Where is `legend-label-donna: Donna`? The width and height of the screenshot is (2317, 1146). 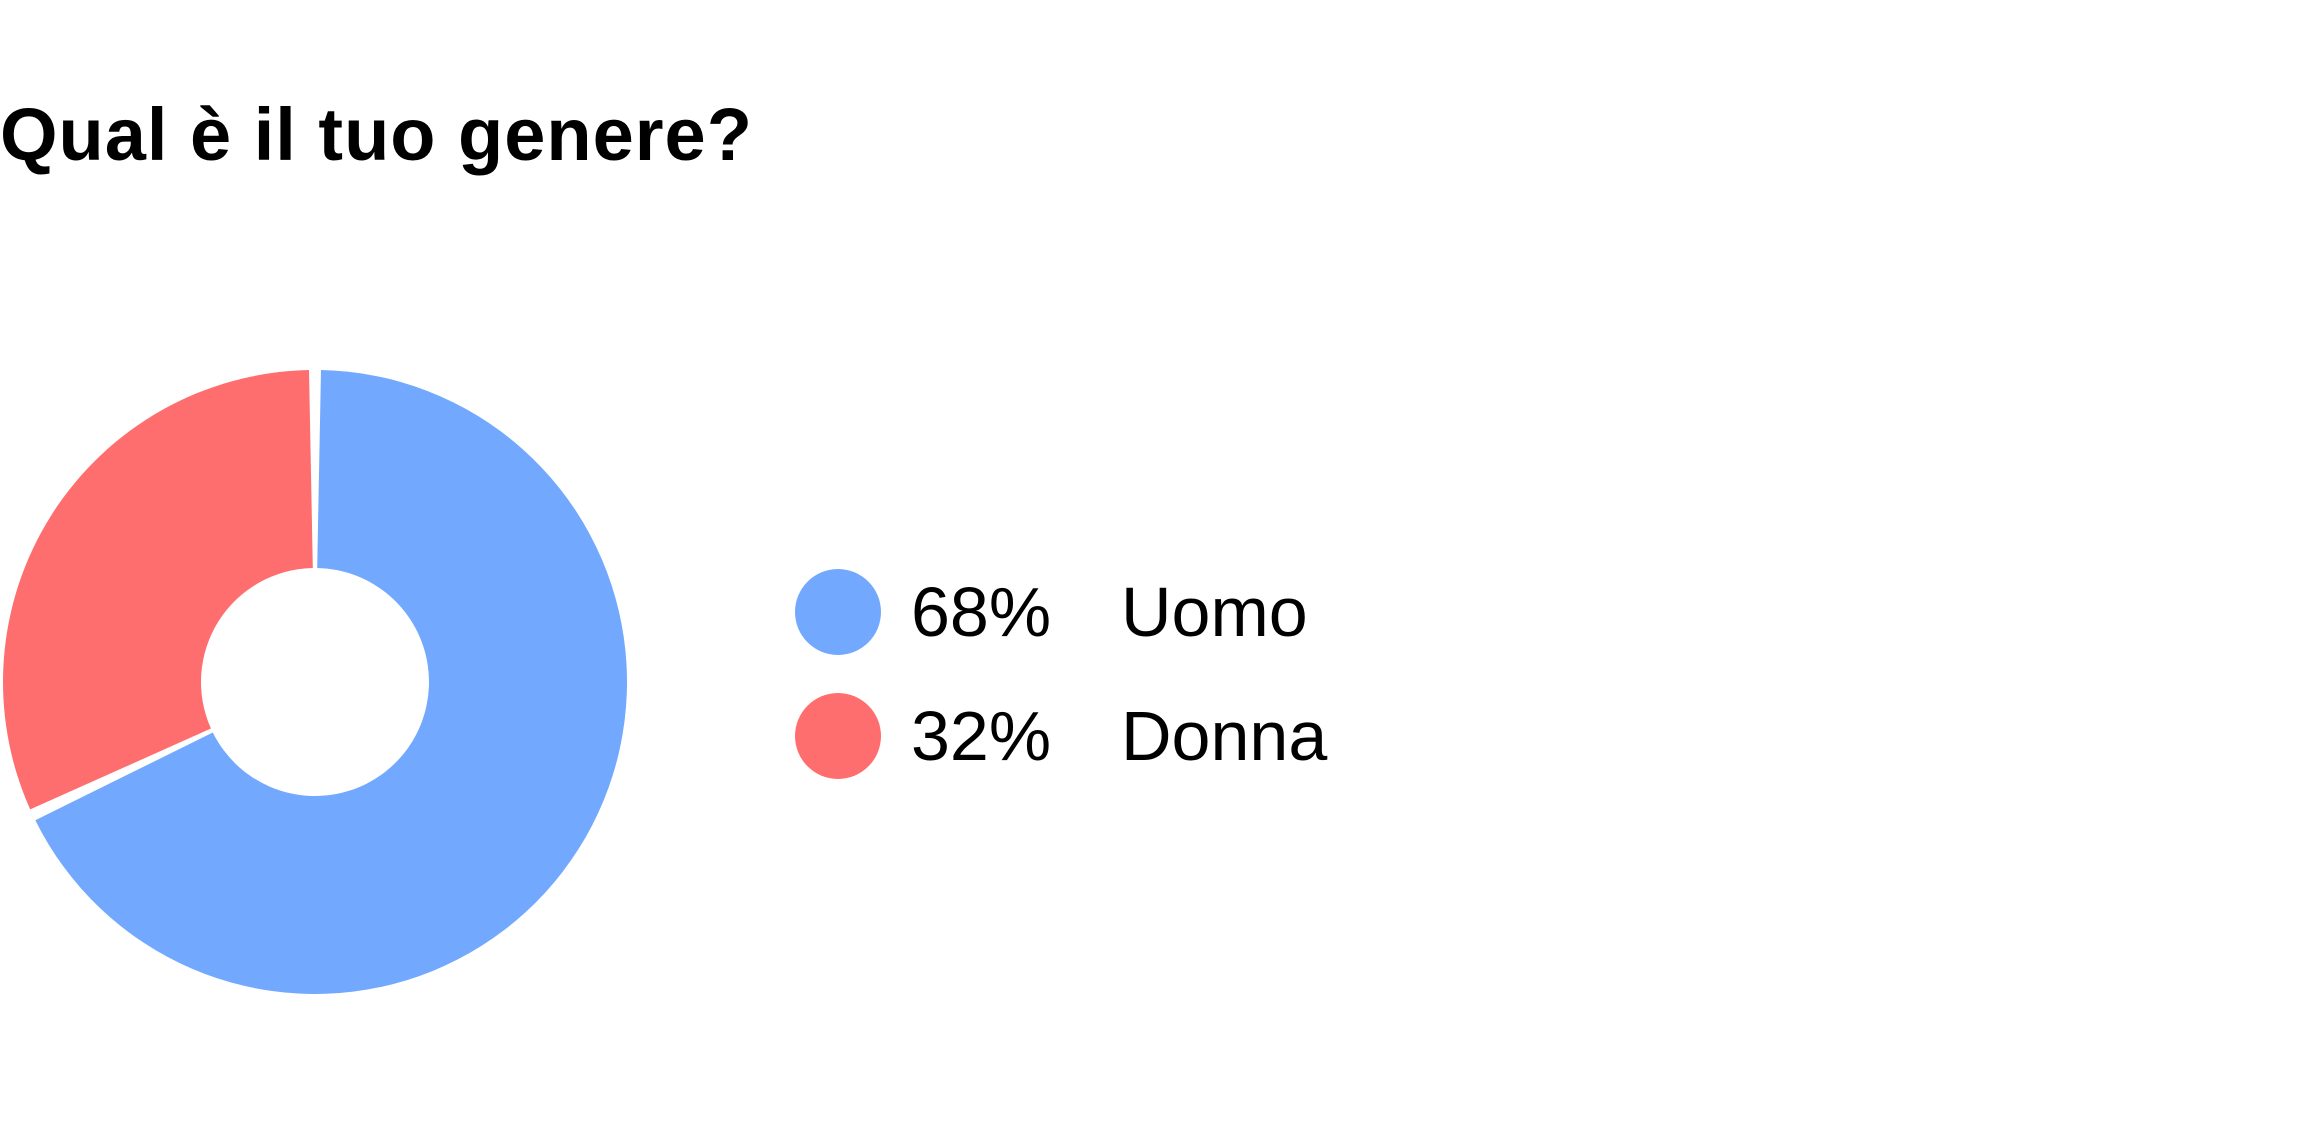
legend-label-donna: Donna is located at coordinates (1224, 736).